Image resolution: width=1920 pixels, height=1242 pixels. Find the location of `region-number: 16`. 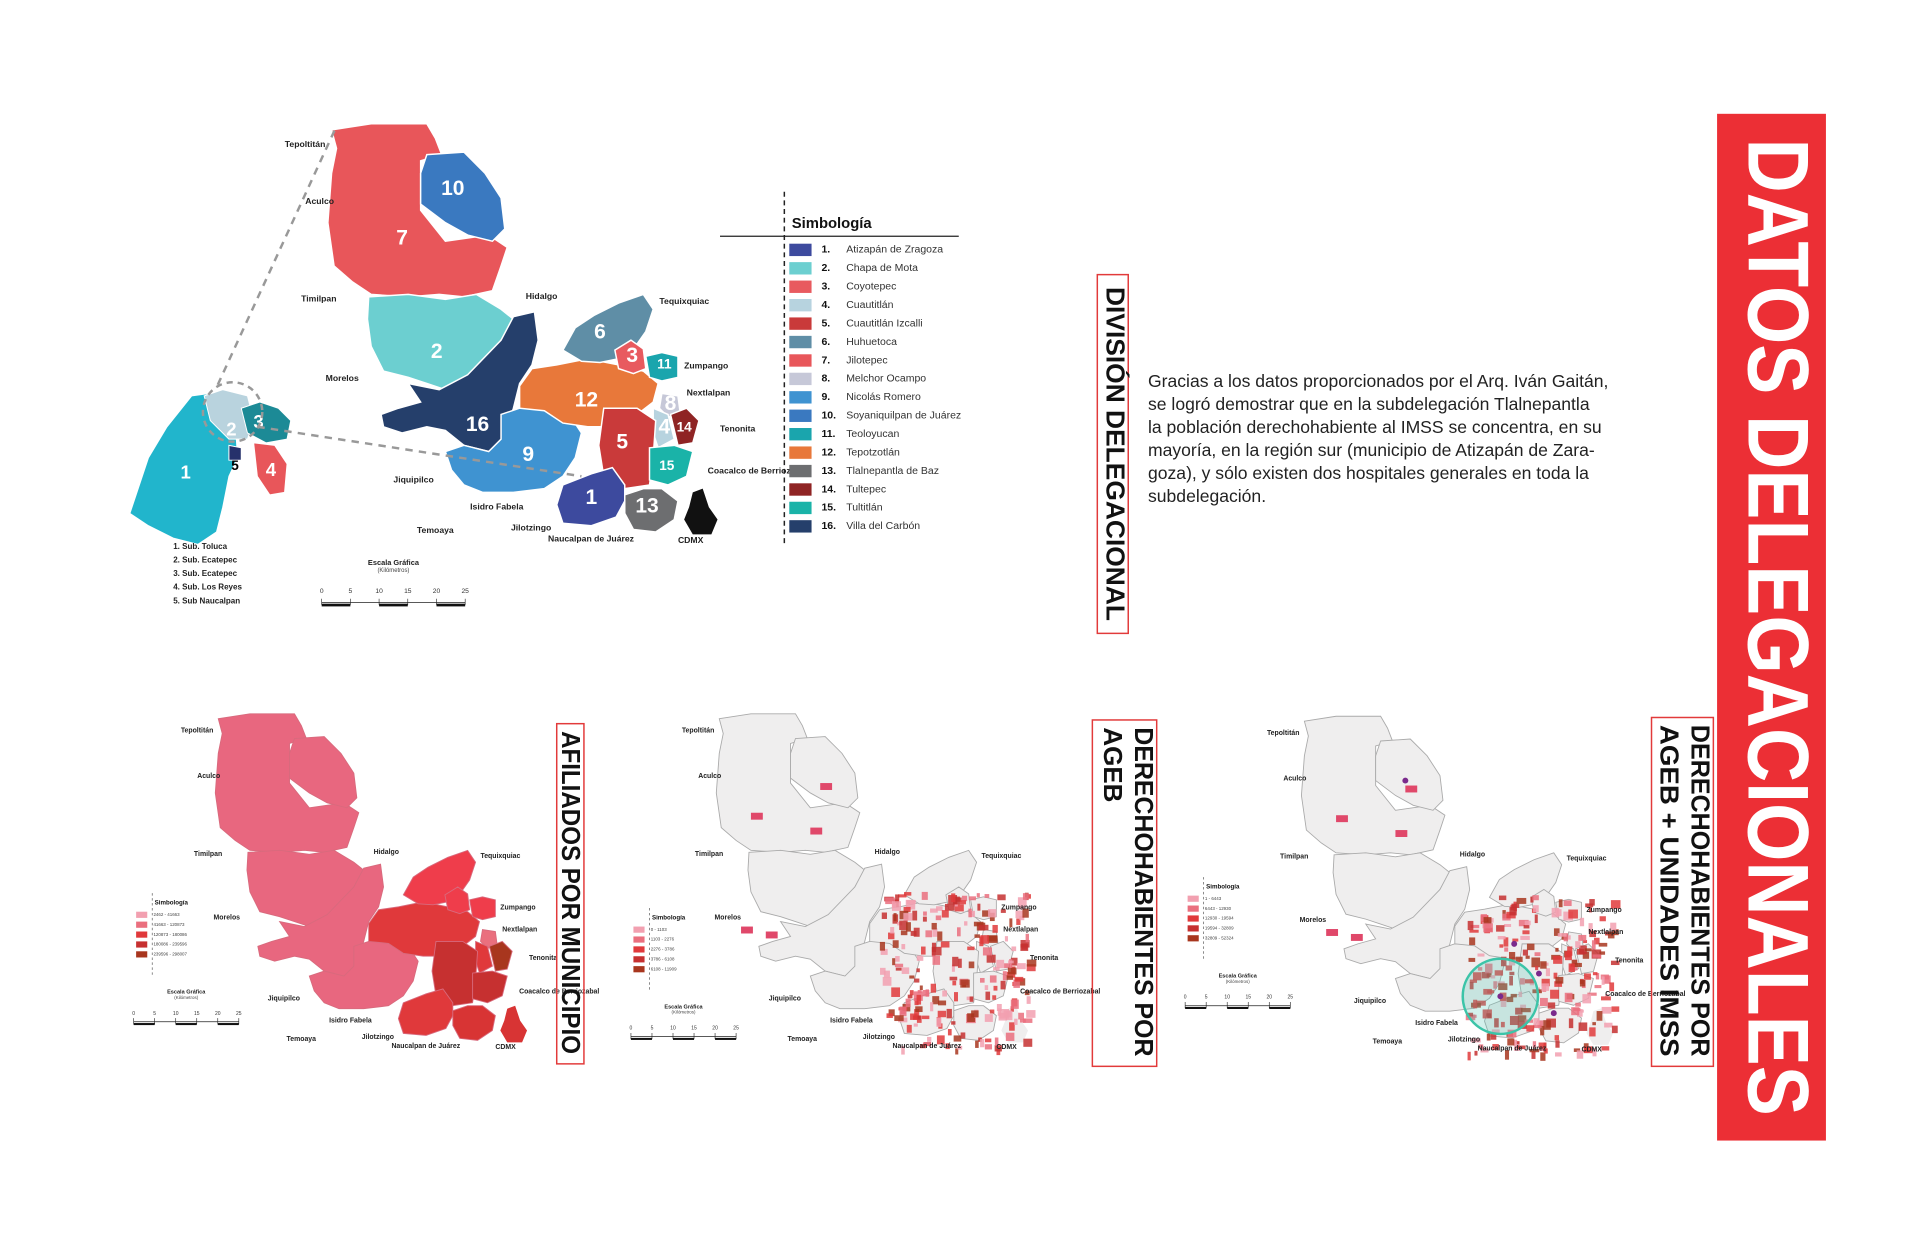

region-number: 16 is located at coordinates (477, 424).